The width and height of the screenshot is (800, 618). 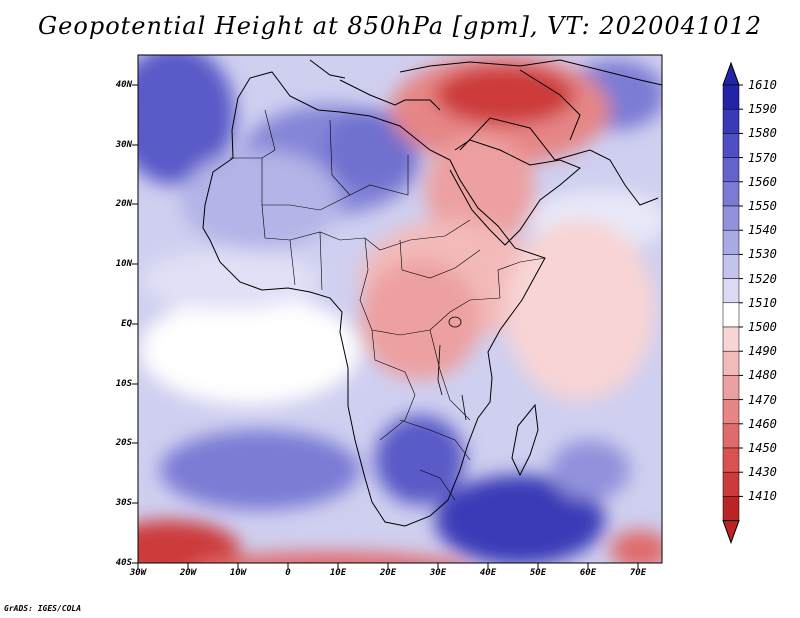 What do you see at coordinates (123, 204) in the screenshot?
I see `lat-label: 20N` at bounding box center [123, 204].